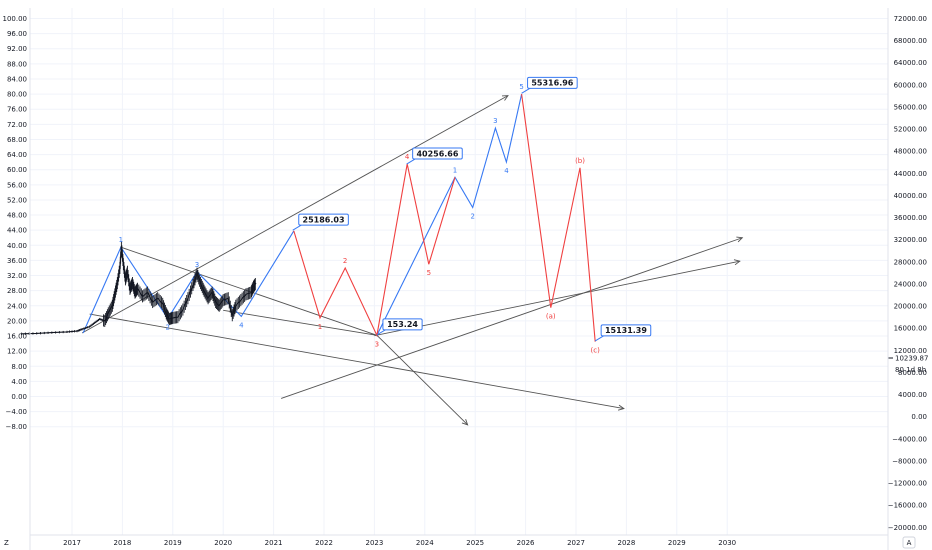 The width and height of the screenshot is (932, 550). Describe the element at coordinates (19, 367) in the screenshot. I see `left-tick-label: 8.00` at that location.